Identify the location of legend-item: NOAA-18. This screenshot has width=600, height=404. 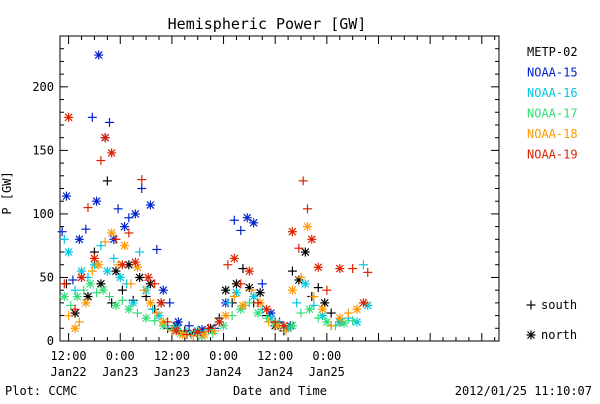
(552, 134).